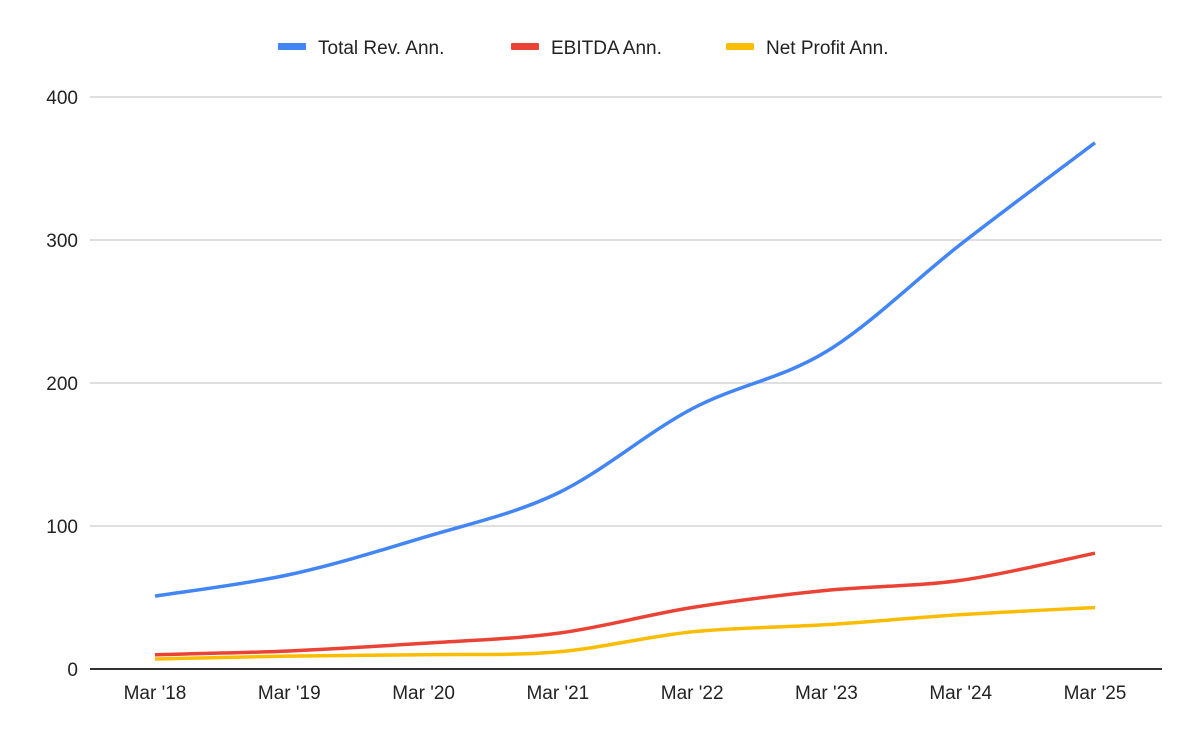  What do you see at coordinates (960, 693) in the screenshot?
I see `x-tick-label: Mar '24` at bounding box center [960, 693].